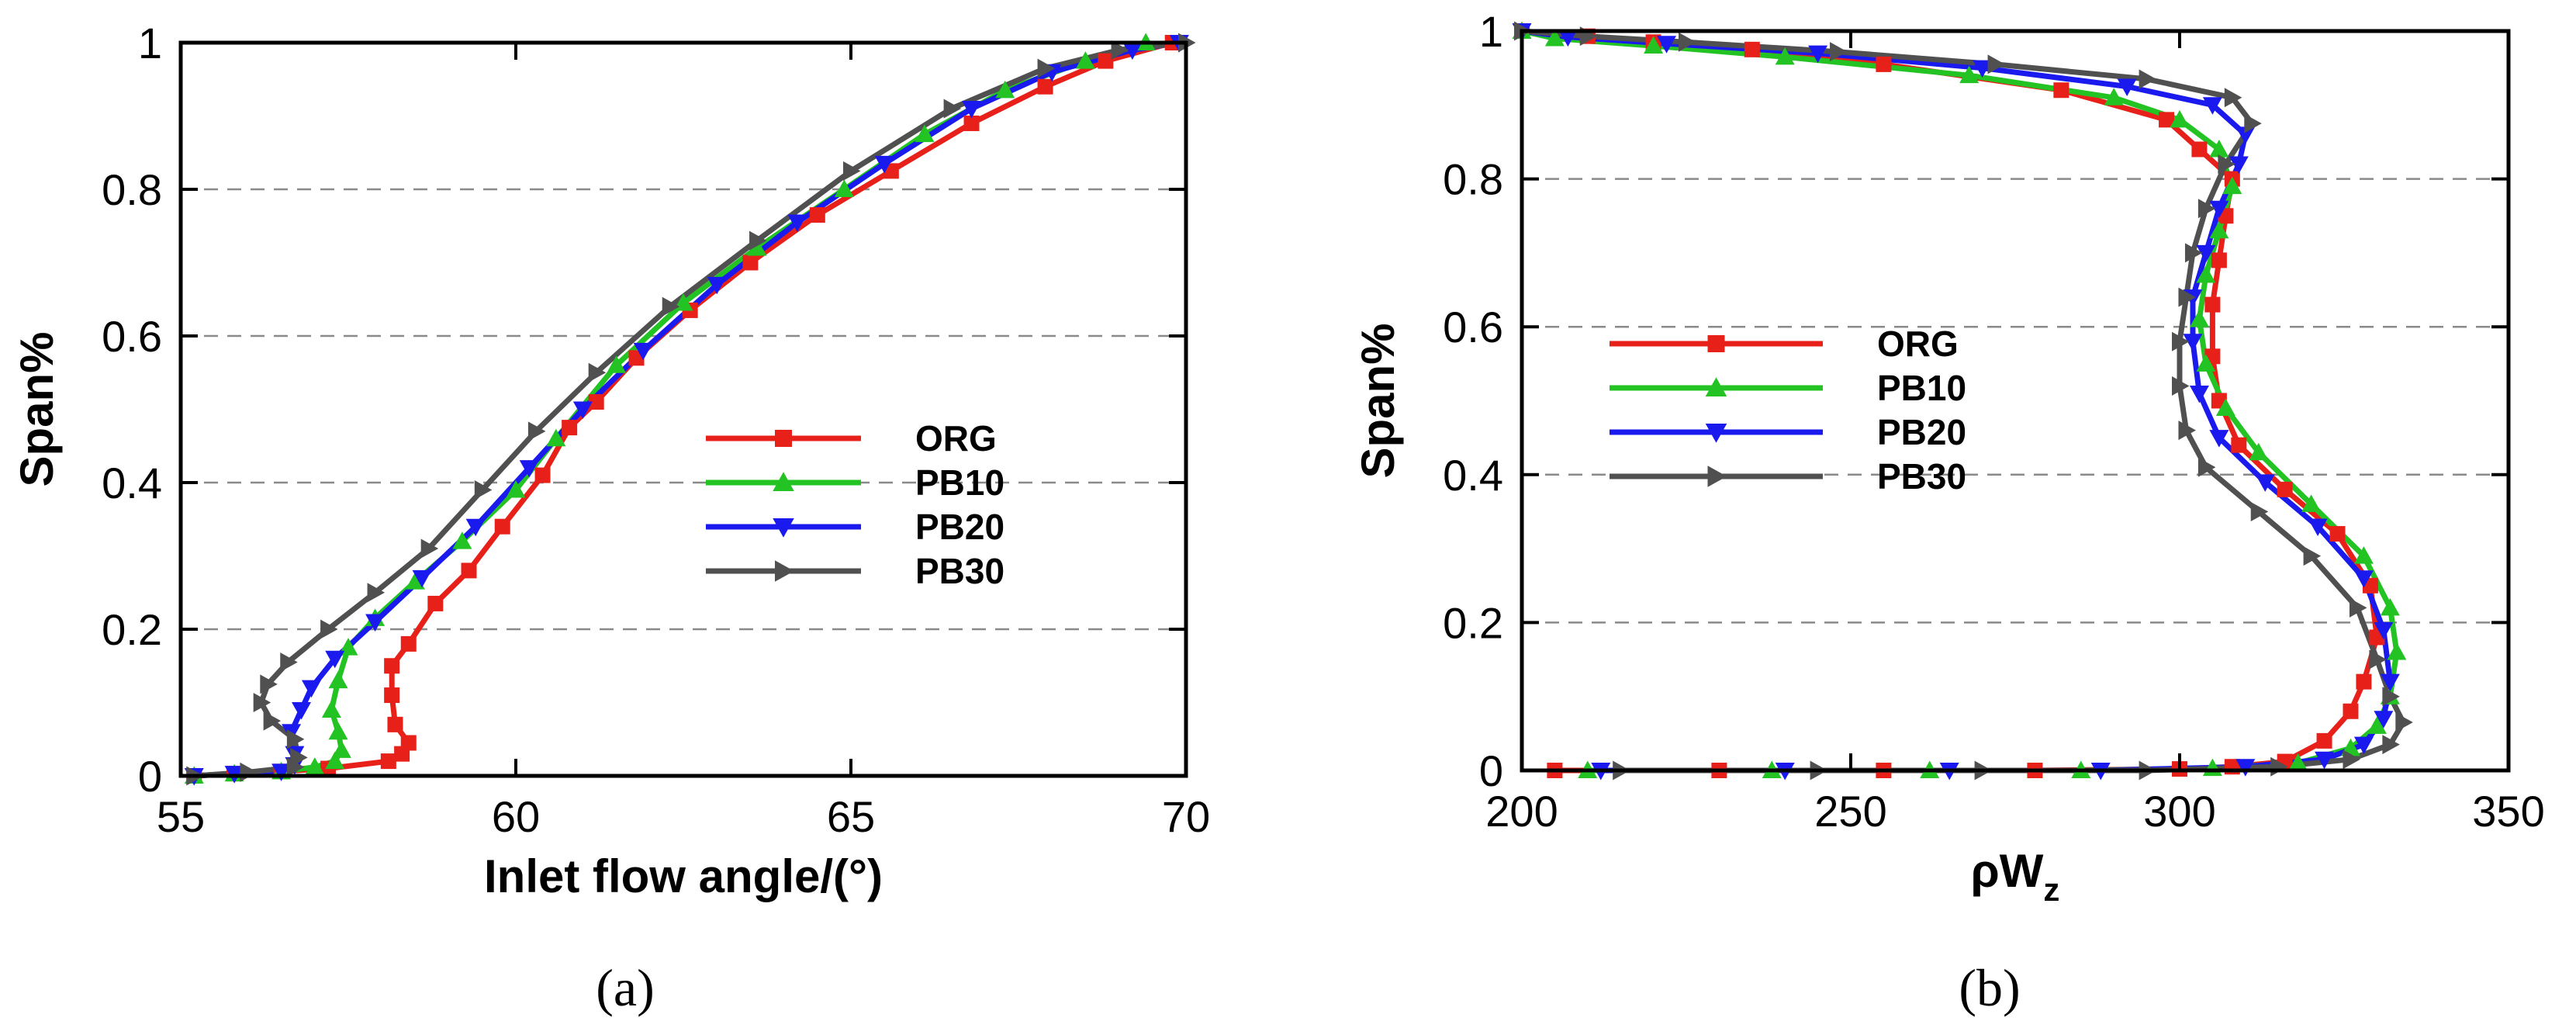 This screenshot has height=1035, width=2576. Describe the element at coordinates (1918, 344) in the screenshot. I see `legend-label-org: ORG` at that location.